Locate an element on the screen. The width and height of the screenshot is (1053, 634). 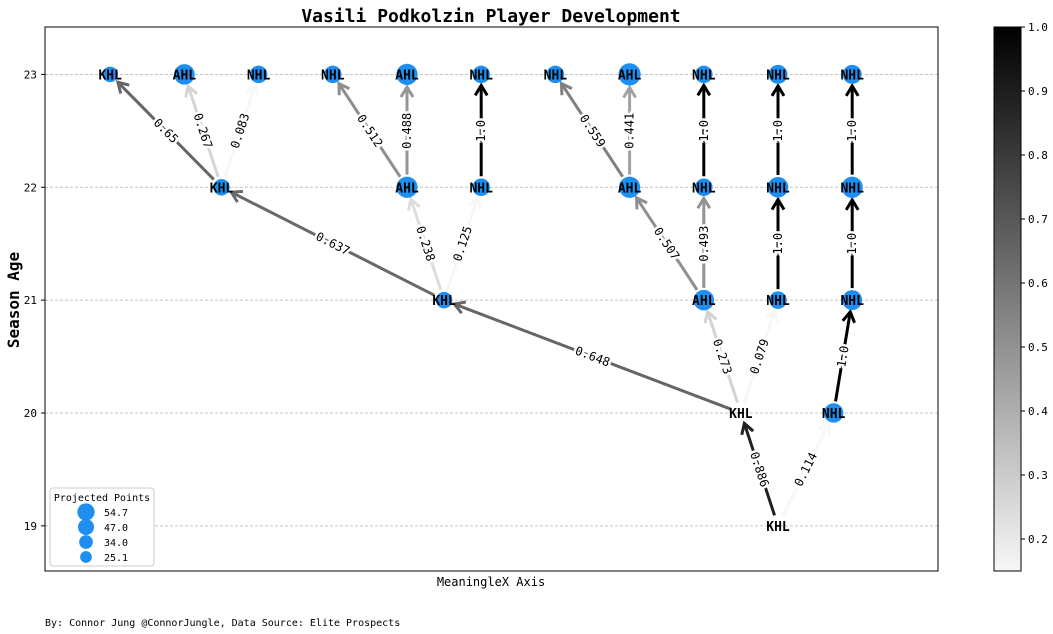
legend: Projected Points 54.7 47.0 34.0 25.1 is located at coordinates (102, 527).